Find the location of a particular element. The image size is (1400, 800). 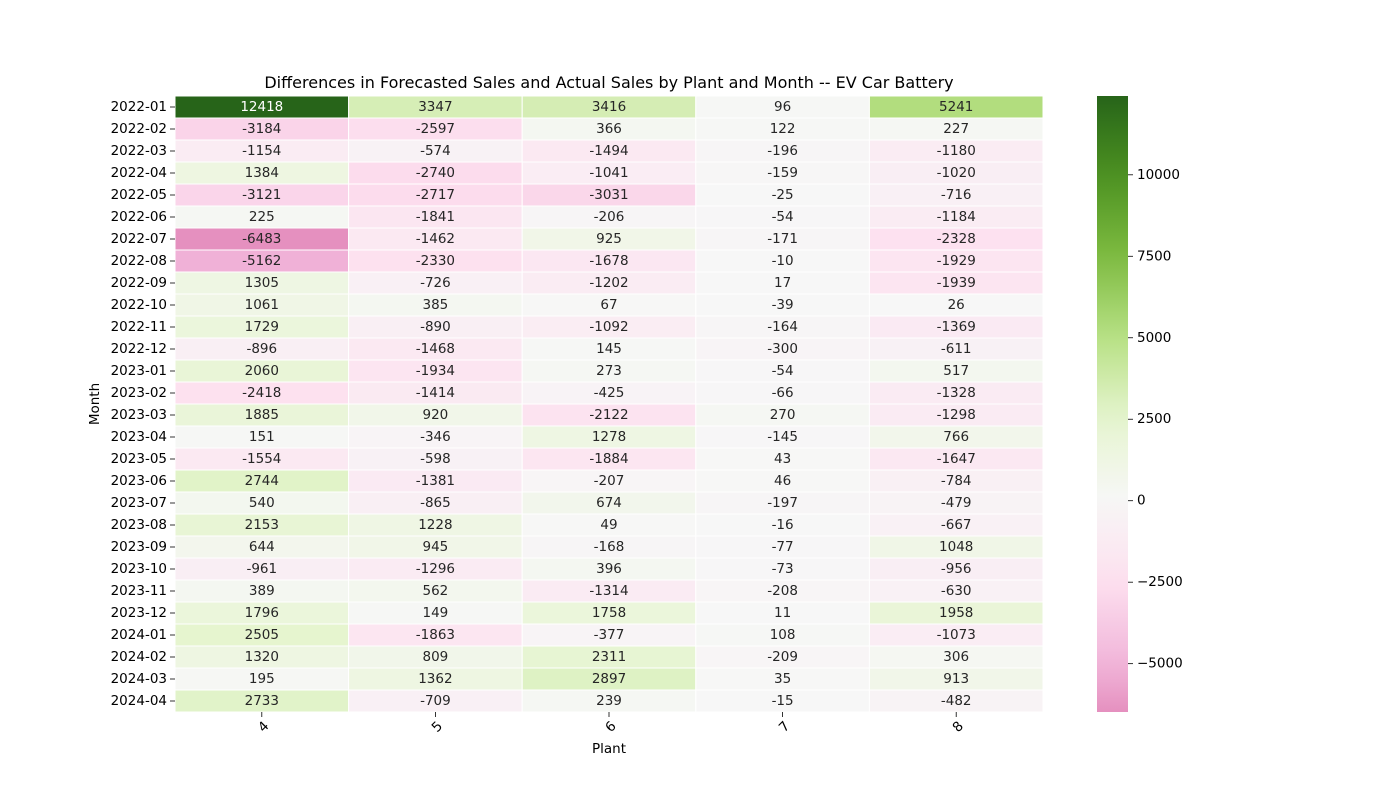

cell-value-label: -3121 is located at coordinates (261, 195).